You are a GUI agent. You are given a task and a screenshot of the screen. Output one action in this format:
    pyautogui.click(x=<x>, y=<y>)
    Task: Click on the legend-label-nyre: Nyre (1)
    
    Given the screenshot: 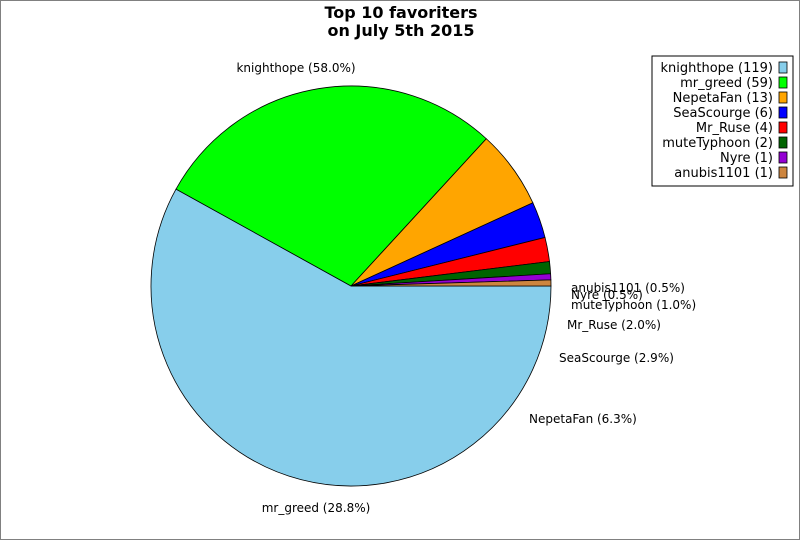 What is the action you would take?
    pyautogui.click(x=746, y=158)
    